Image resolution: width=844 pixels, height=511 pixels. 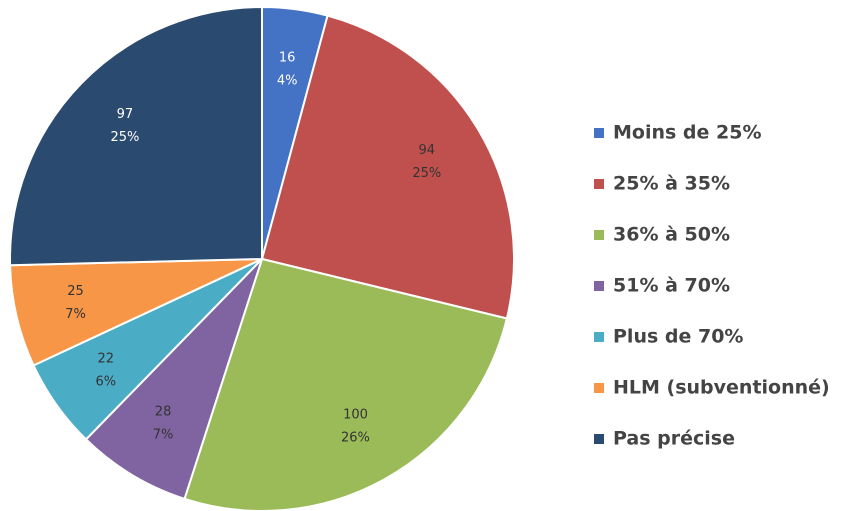 What do you see at coordinates (163, 411) in the screenshot?
I see `slice-value-label: 28` at bounding box center [163, 411].